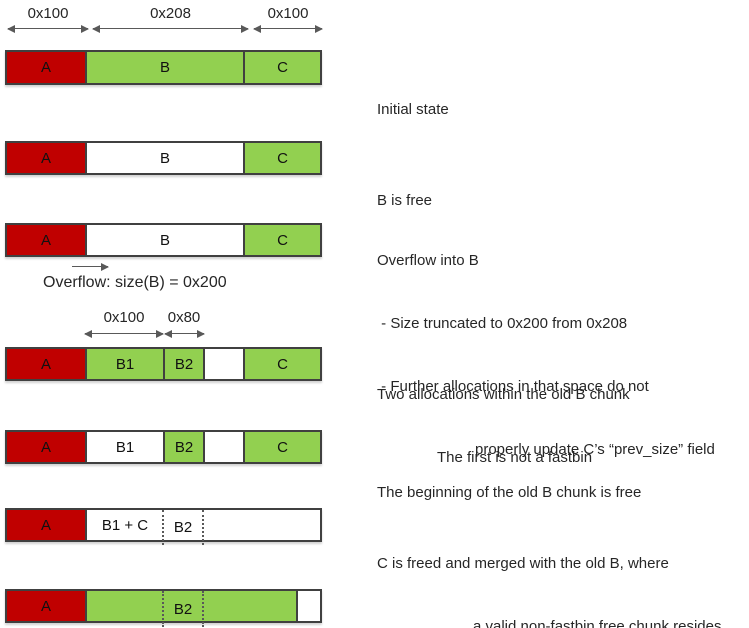 This screenshot has height=628, width=749. What do you see at coordinates (135, 282) in the screenshot?
I see `overflow-note: Overflow: size(B) = 0x200` at bounding box center [135, 282].